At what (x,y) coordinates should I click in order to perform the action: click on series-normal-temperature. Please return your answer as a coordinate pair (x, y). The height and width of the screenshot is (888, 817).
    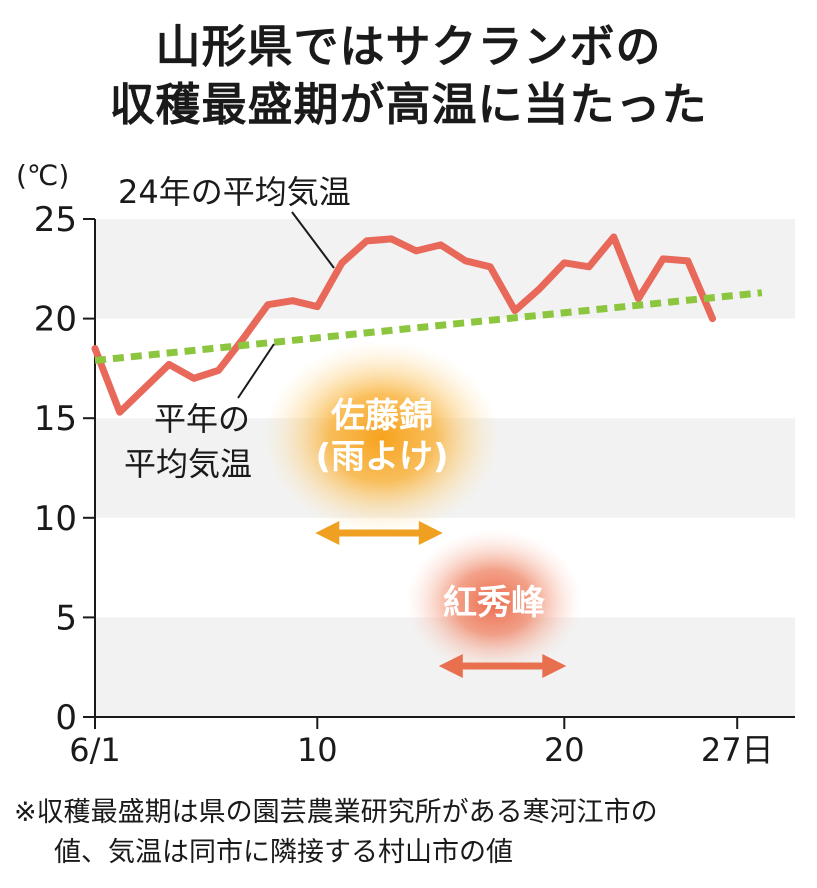
    Looking at the image, I should click on (428, 326).